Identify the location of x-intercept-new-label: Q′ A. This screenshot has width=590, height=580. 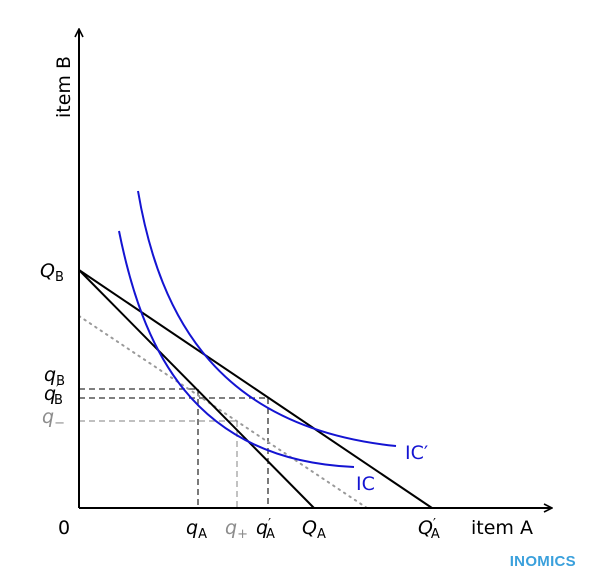
(429, 529).